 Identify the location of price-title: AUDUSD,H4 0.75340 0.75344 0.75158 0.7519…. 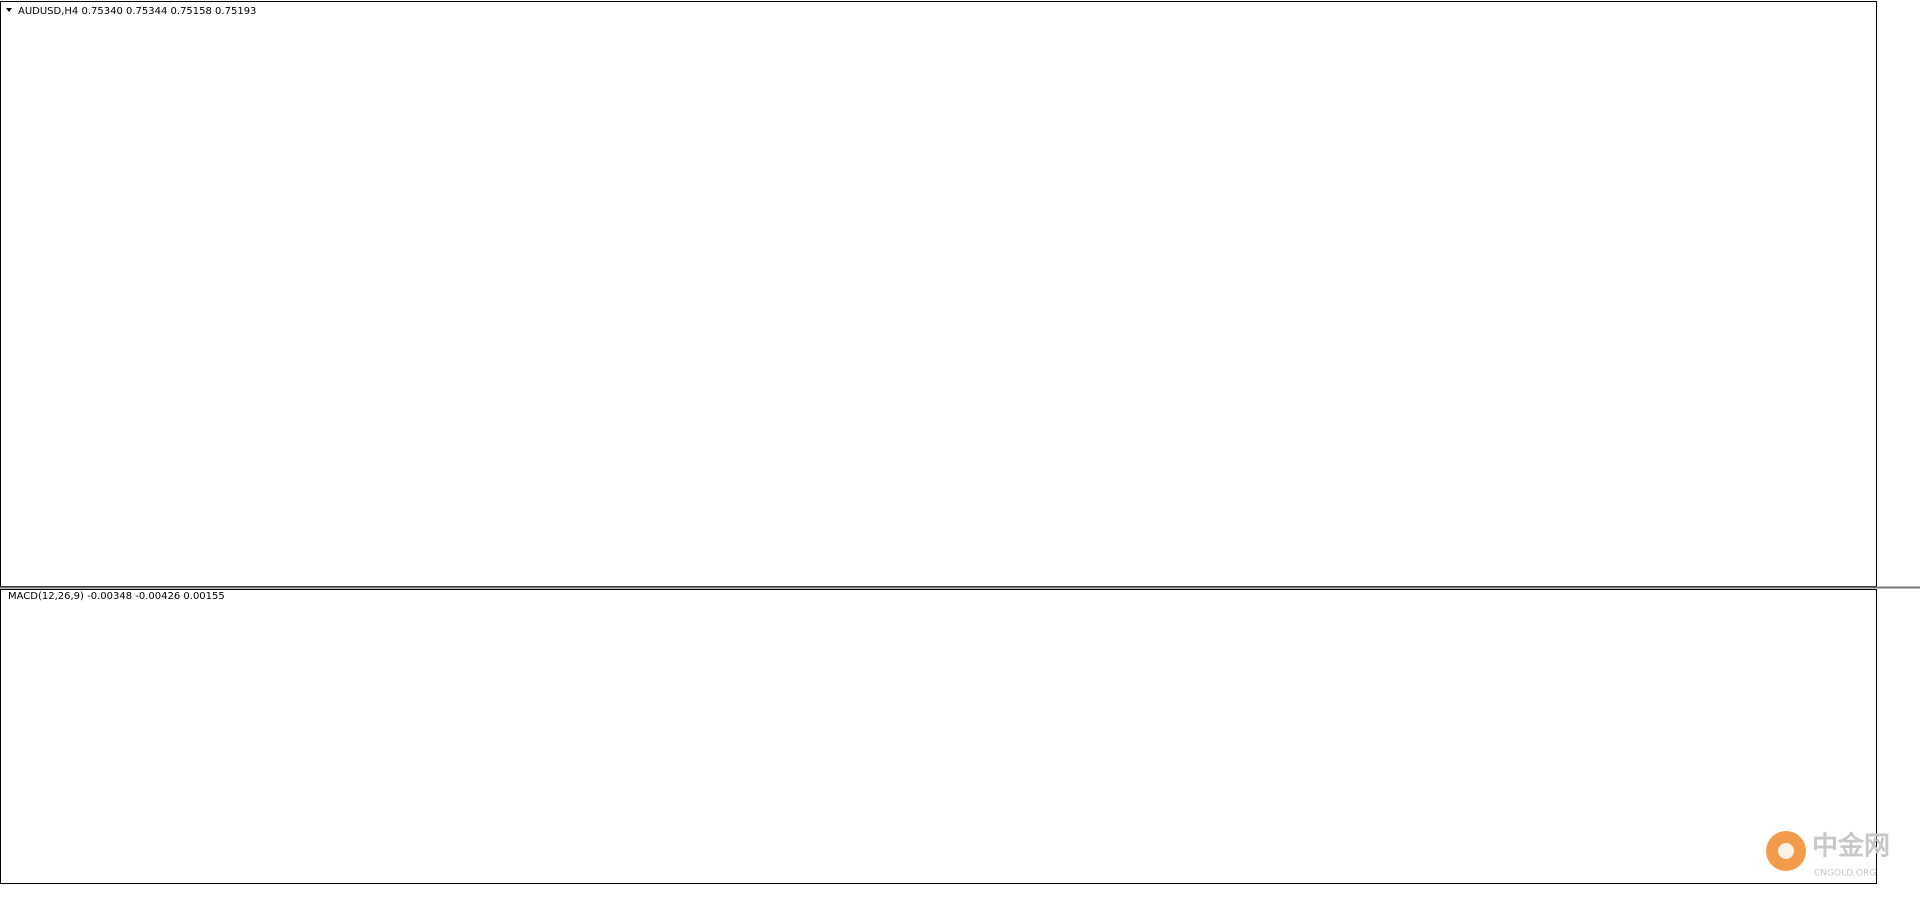
(137, 11).